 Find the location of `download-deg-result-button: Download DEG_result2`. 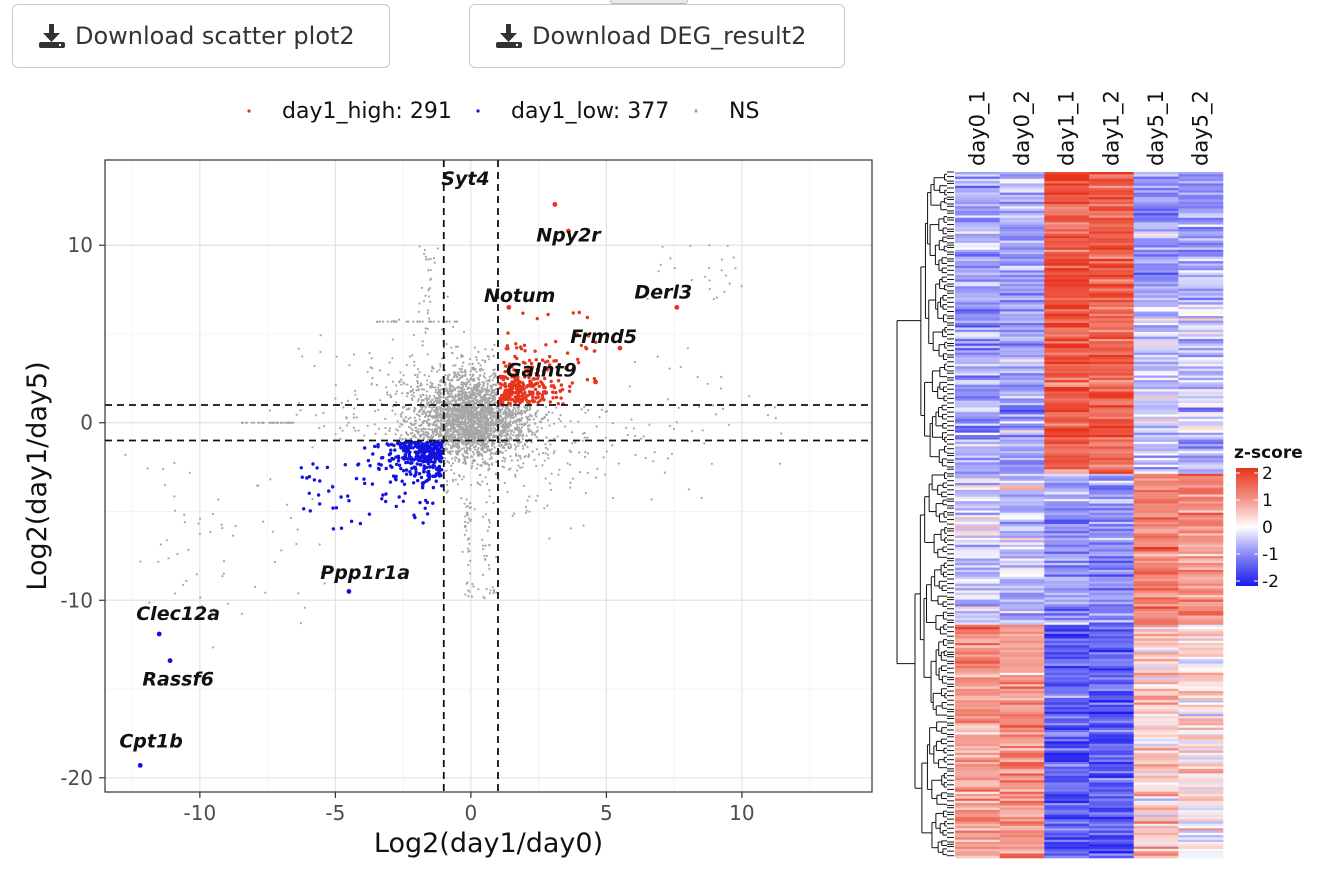

download-deg-result-button: Download DEG_result2 is located at coordinates (657, 36).